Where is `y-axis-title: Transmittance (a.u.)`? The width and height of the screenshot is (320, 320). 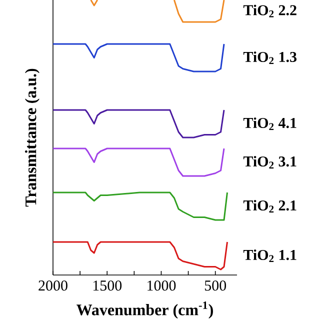
y-axis-title: Transmittance (a.u.) is located at coordinates (32, 137).